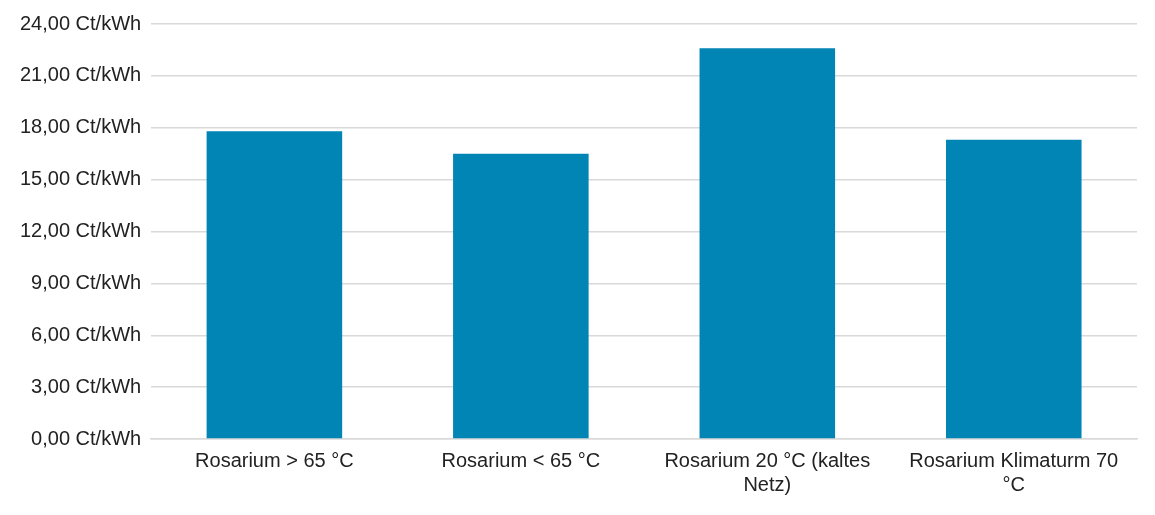 This screenshot has width=1155, height=515. I want to click on y-tick-label: 0,00 Ct/kWh, so click(86, 437).